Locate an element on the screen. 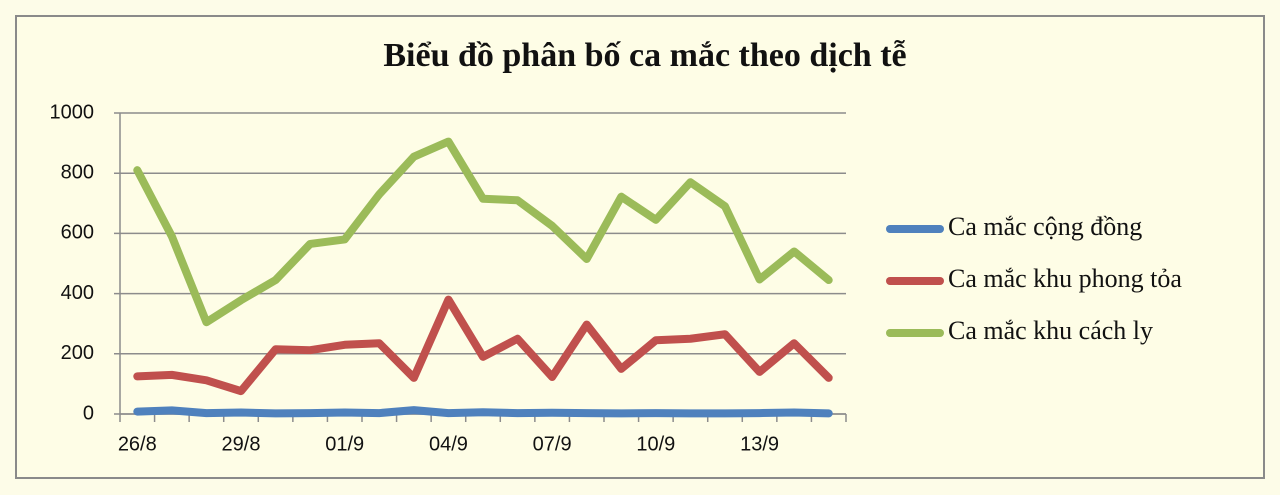 This screenshot has height=495, width=1280. x-tick-label: 13/9 is located at coordinates (759, 444).